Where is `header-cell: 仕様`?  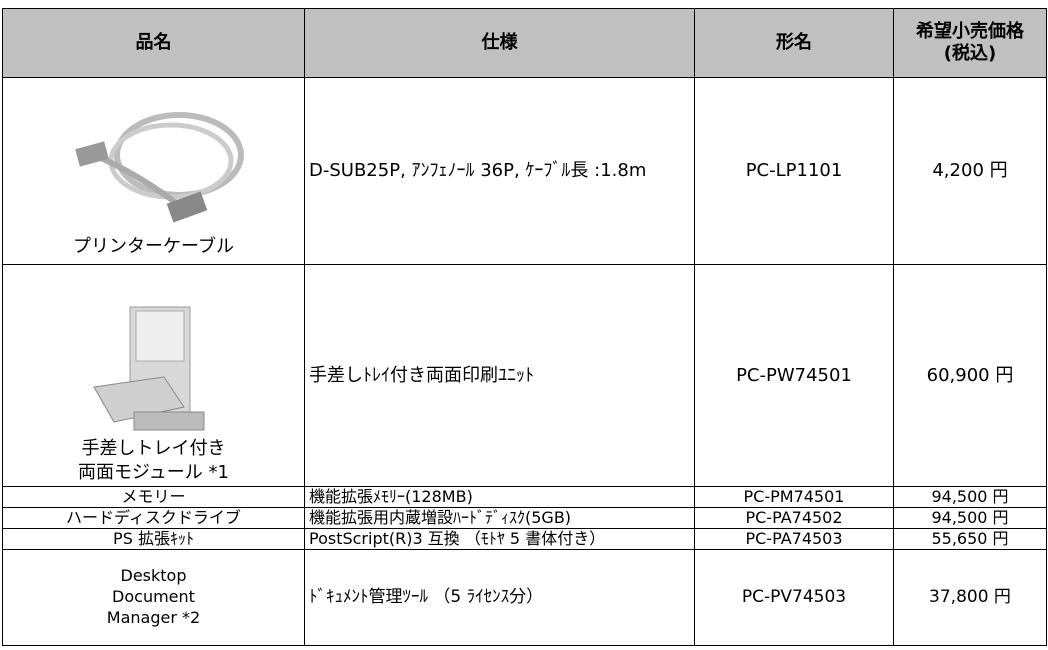
header-cell: 仕様 is located at coordinates (499, 43).